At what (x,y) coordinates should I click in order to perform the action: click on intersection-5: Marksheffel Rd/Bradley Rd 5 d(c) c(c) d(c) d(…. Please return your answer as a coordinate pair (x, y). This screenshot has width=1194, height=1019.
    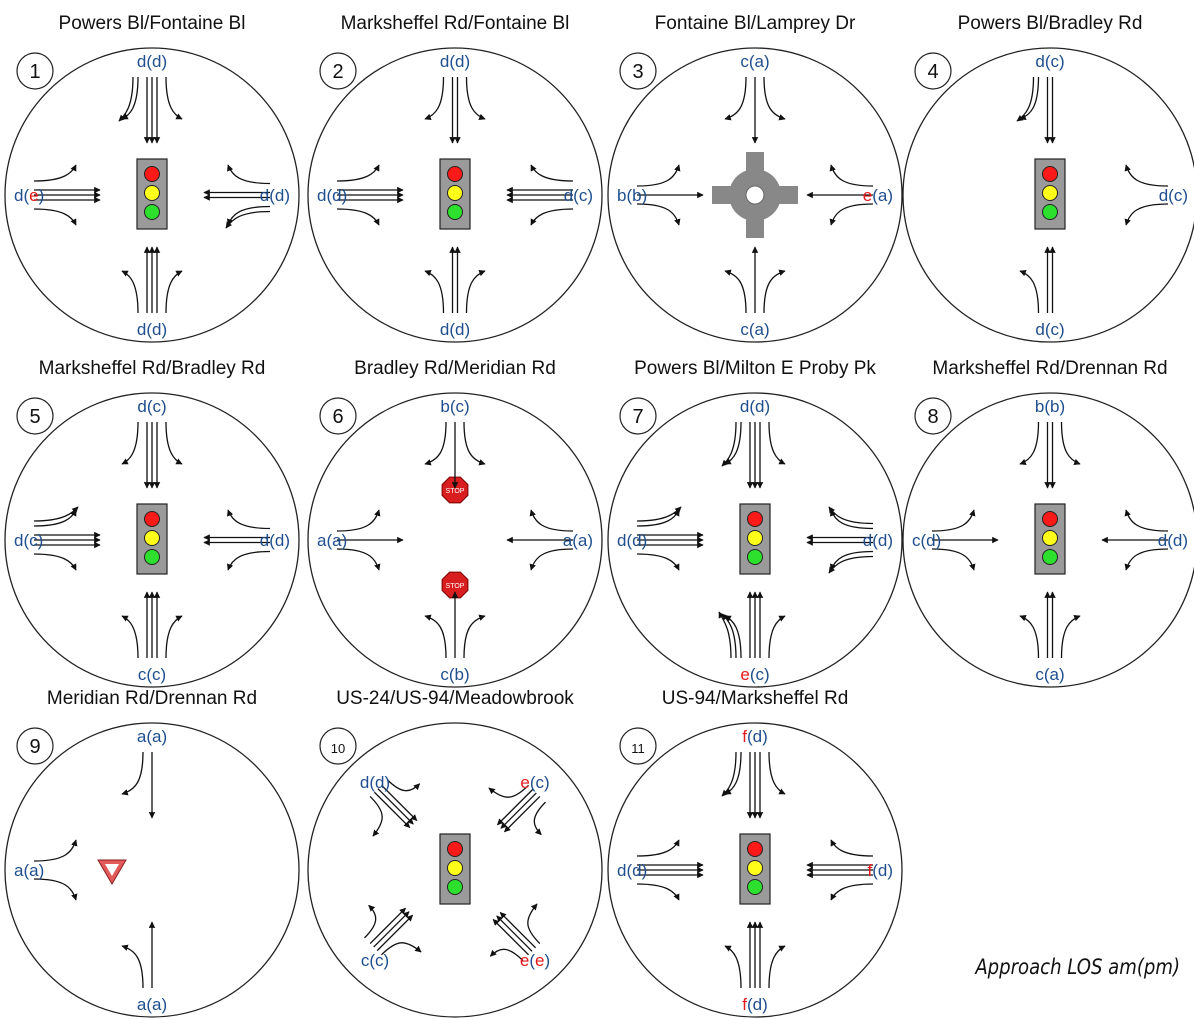
    Looking at the image, I should click on (152, 523).